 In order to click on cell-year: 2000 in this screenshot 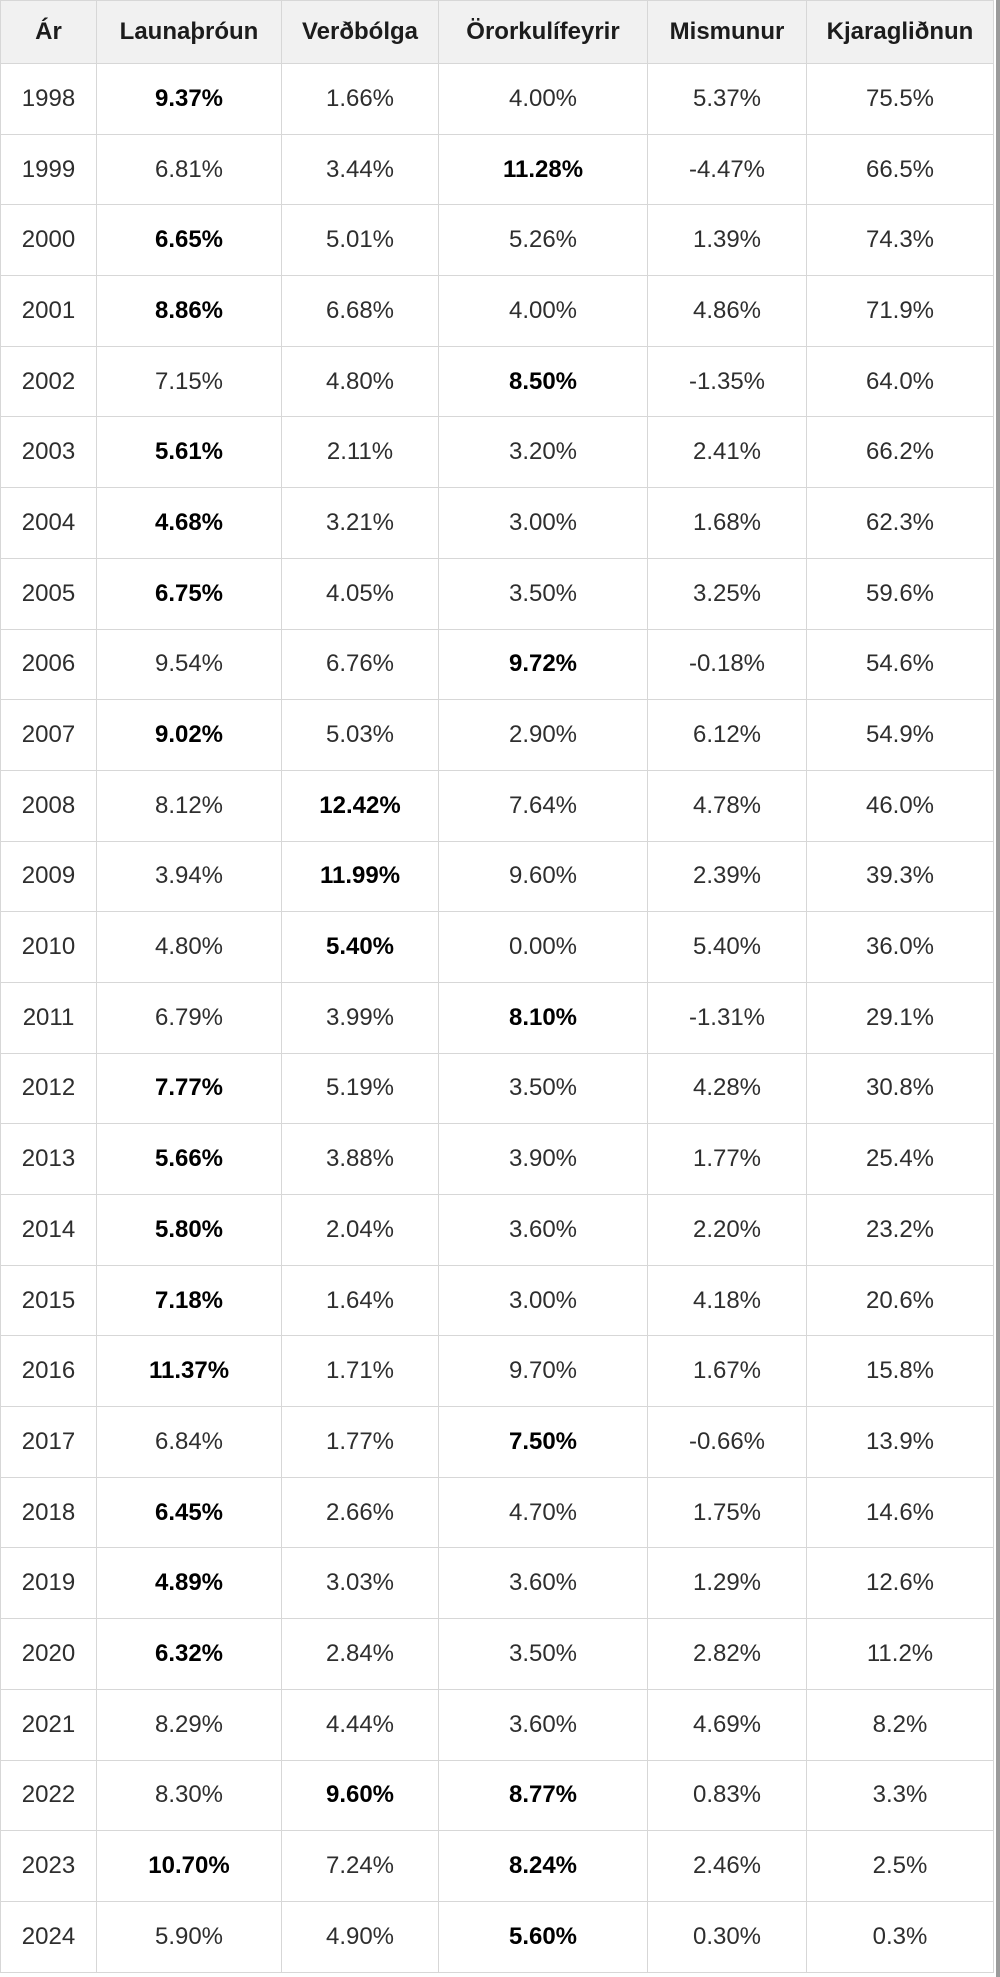, I will do `click(48, 240)`.